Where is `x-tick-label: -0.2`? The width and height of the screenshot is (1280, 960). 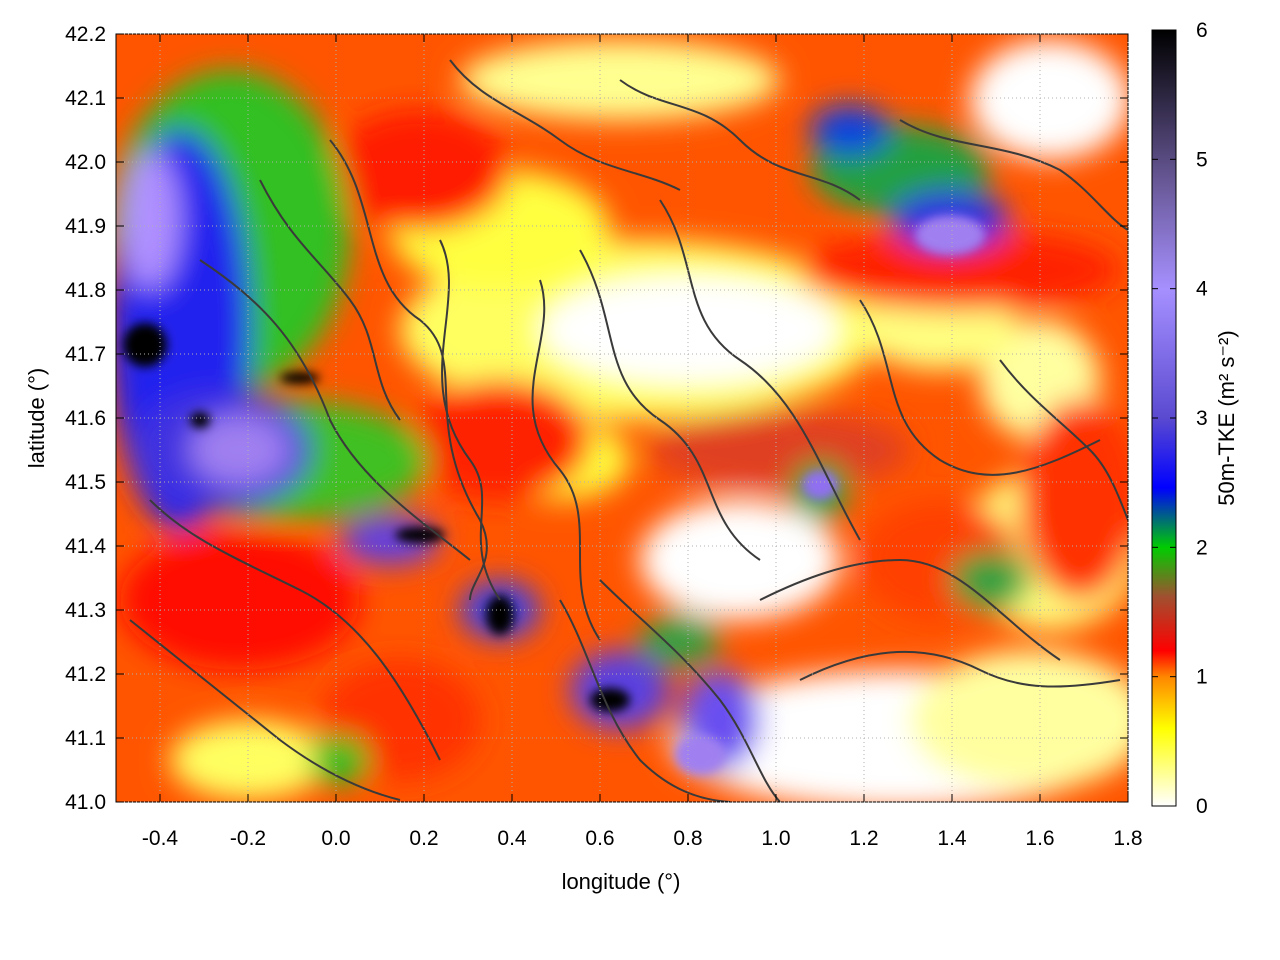 x-tick-label: -0.2 is located at coordinates (248, 838).